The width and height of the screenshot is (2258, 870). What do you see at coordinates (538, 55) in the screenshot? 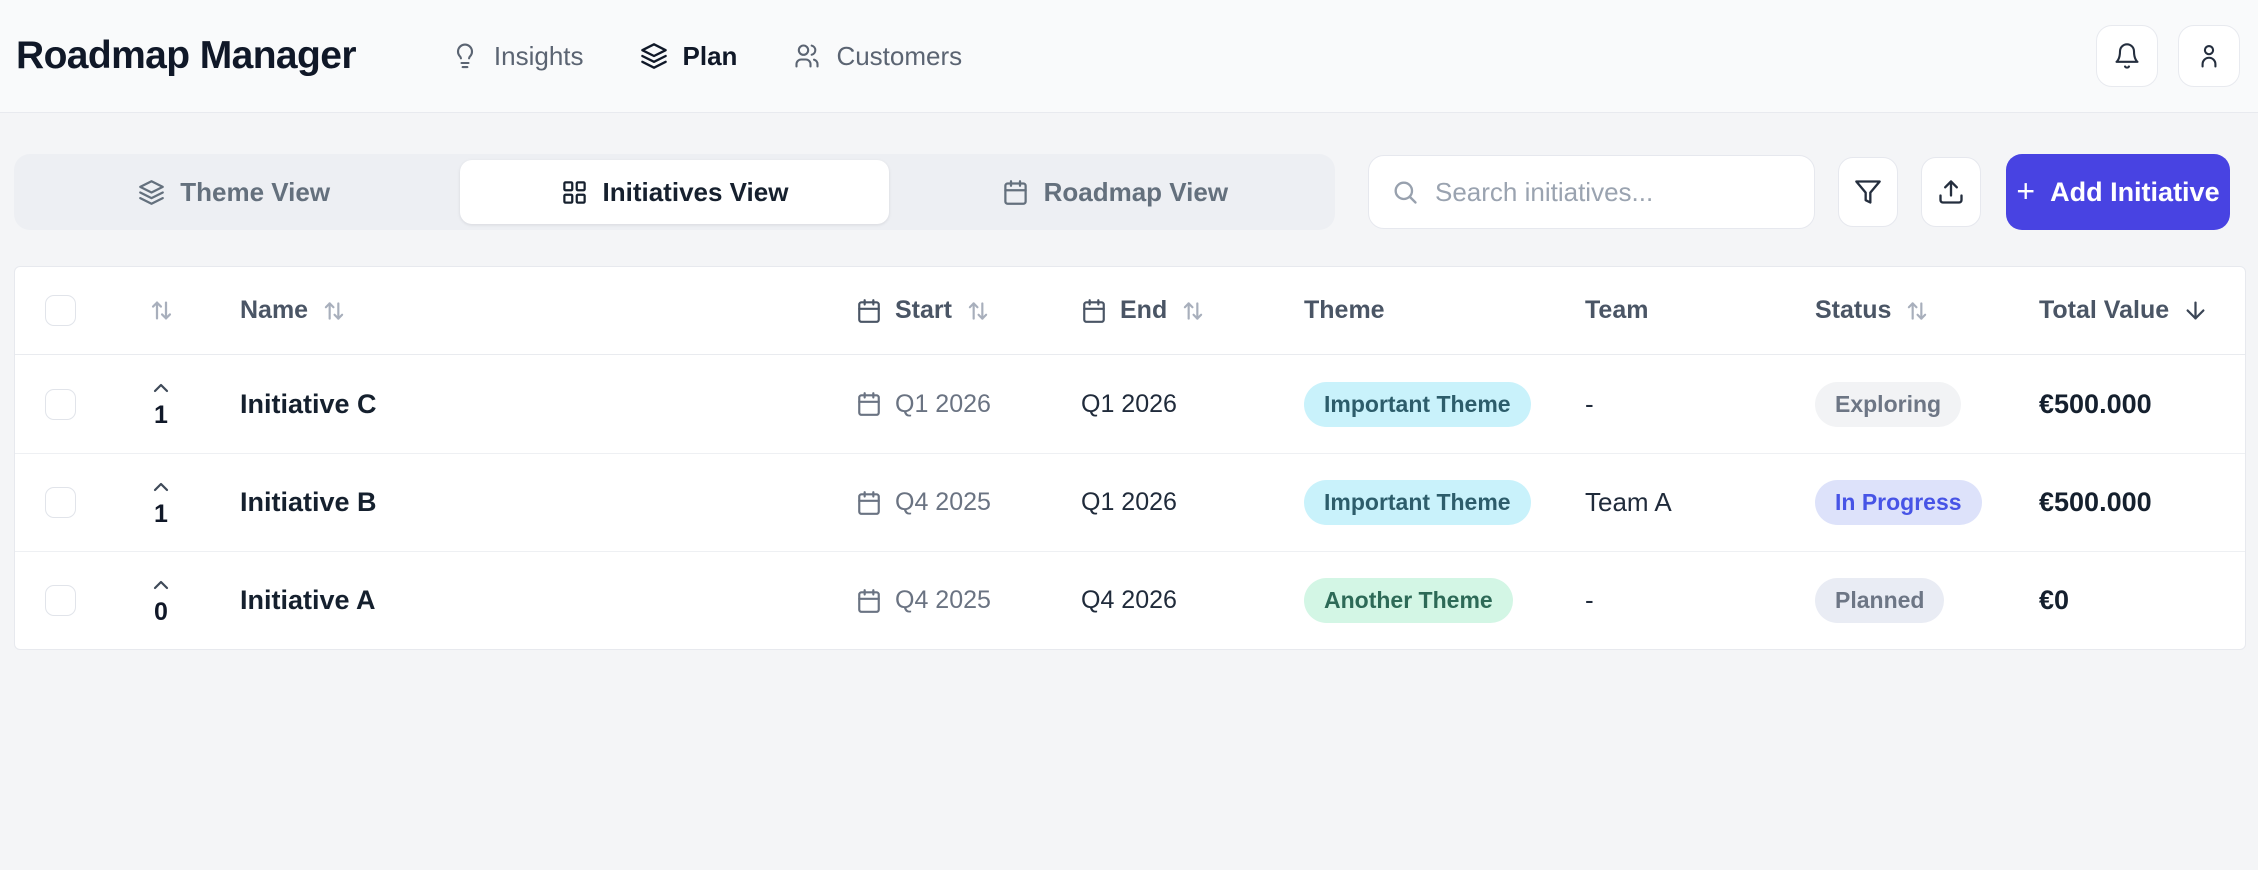
I see `nav-item-label: Insights` at bounding box center [538, 55].